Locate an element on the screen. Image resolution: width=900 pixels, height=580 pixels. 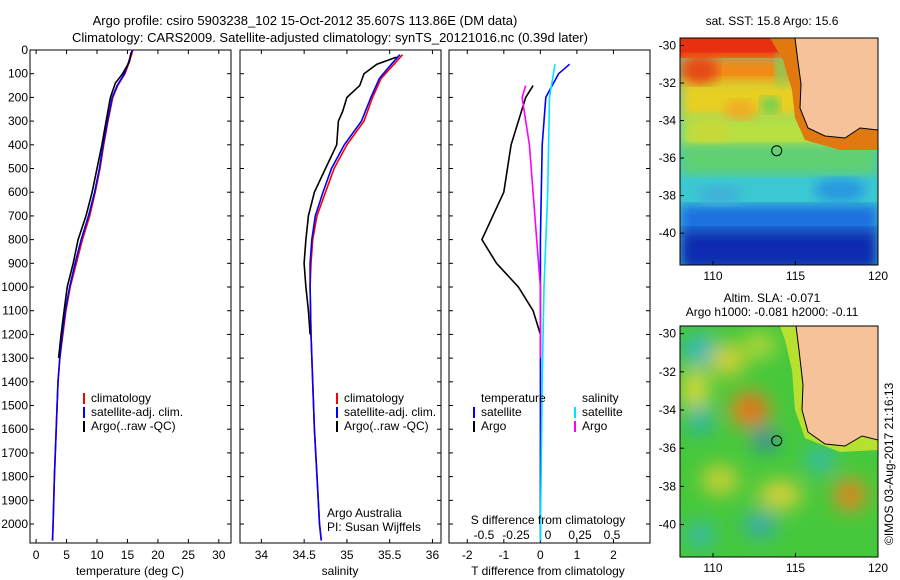
depth-tick-label: 1700 is located at coordinates (14, 453).